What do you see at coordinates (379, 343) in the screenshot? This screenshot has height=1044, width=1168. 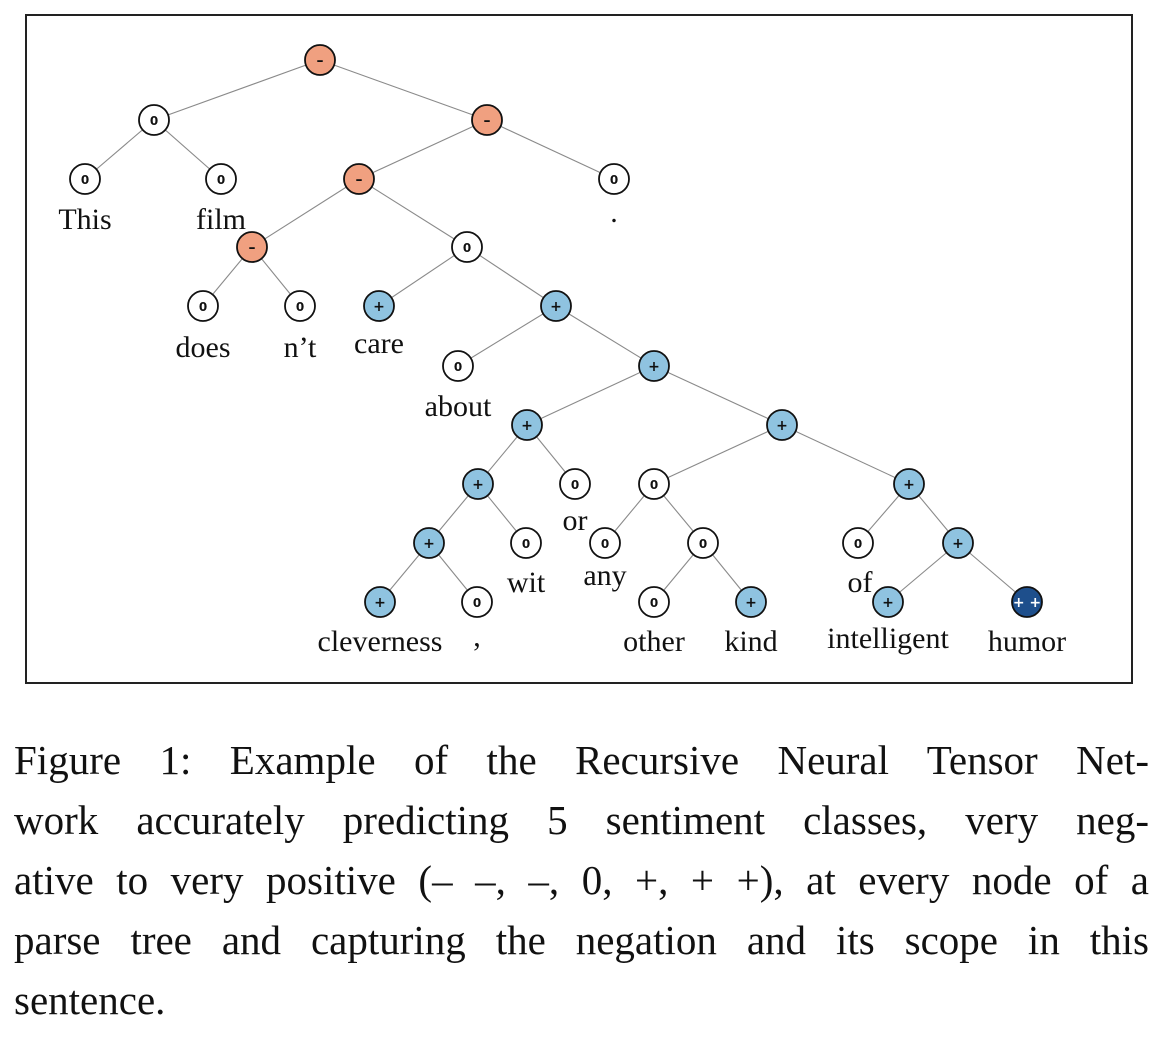 I see `word-label: care` at bounding box center [379, 343].